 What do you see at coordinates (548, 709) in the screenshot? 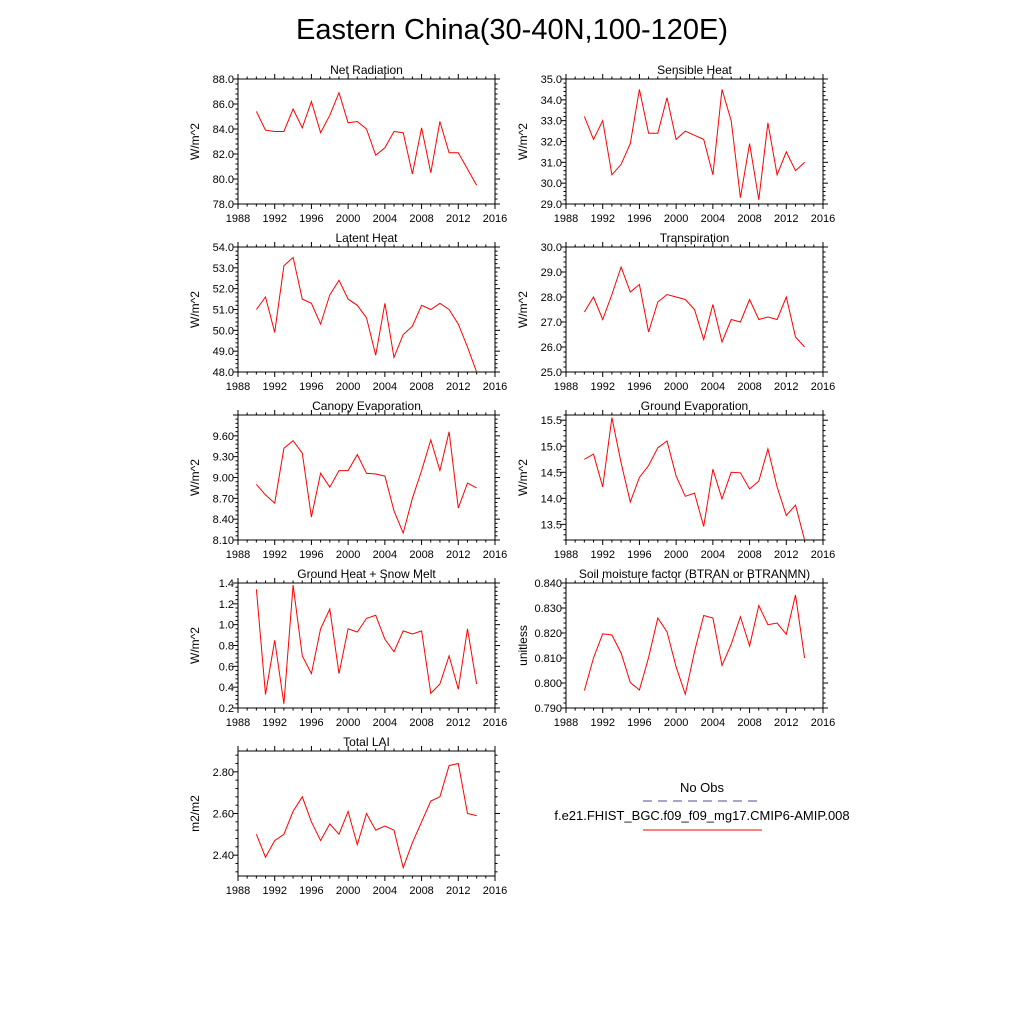
I see `y-tick-label: 0.790` at bounding box center [548, 709].